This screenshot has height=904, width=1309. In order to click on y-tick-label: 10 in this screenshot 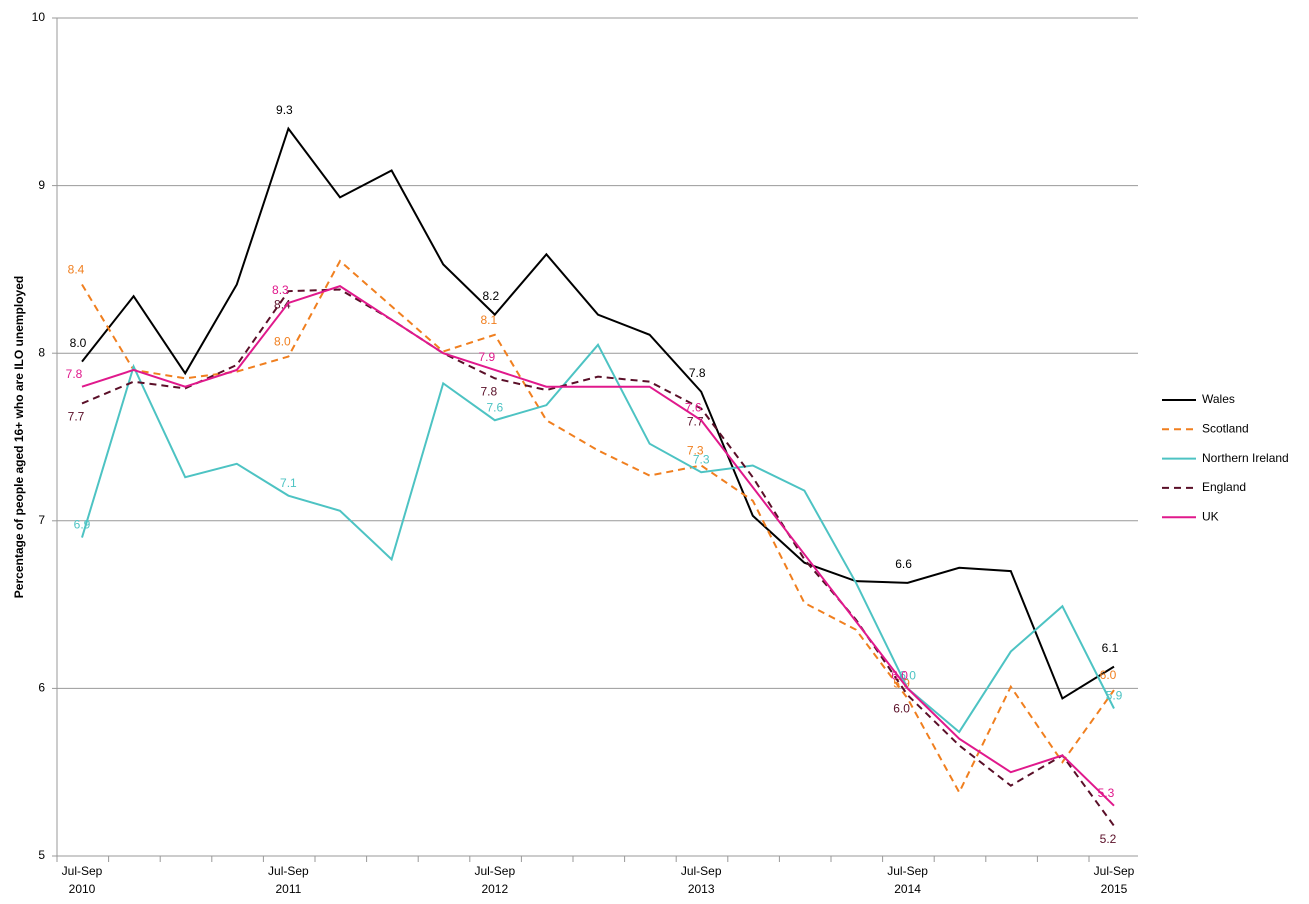, I will do `click(39, 17)`.